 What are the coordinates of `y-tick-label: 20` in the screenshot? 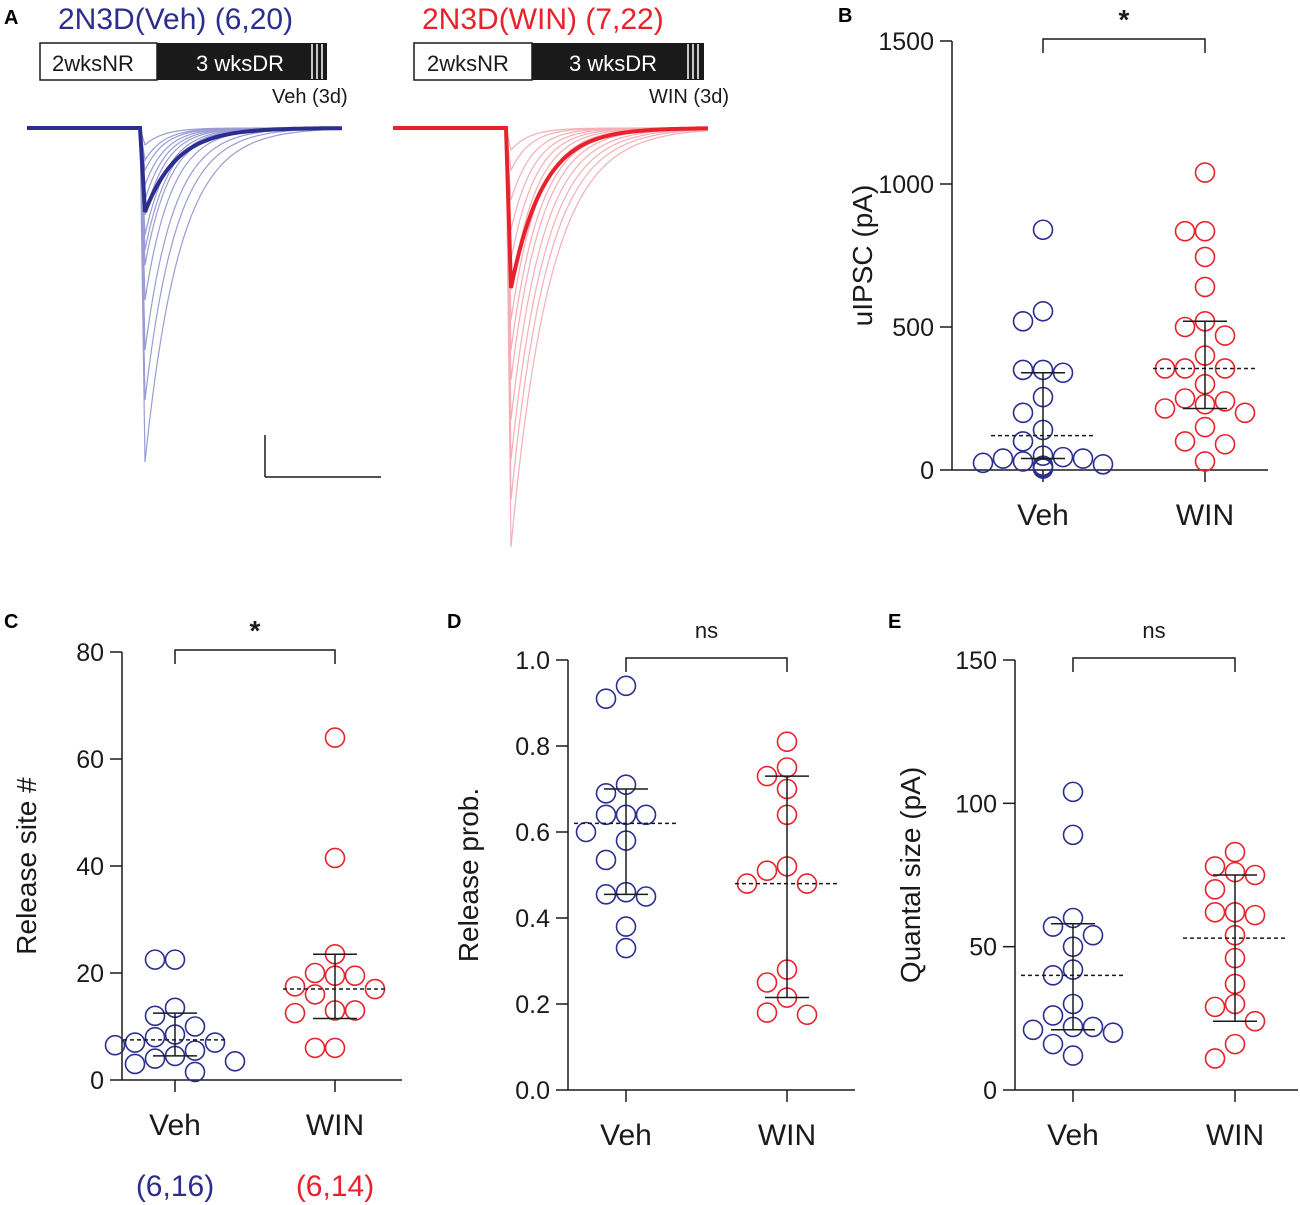 It's located at (90, 974).